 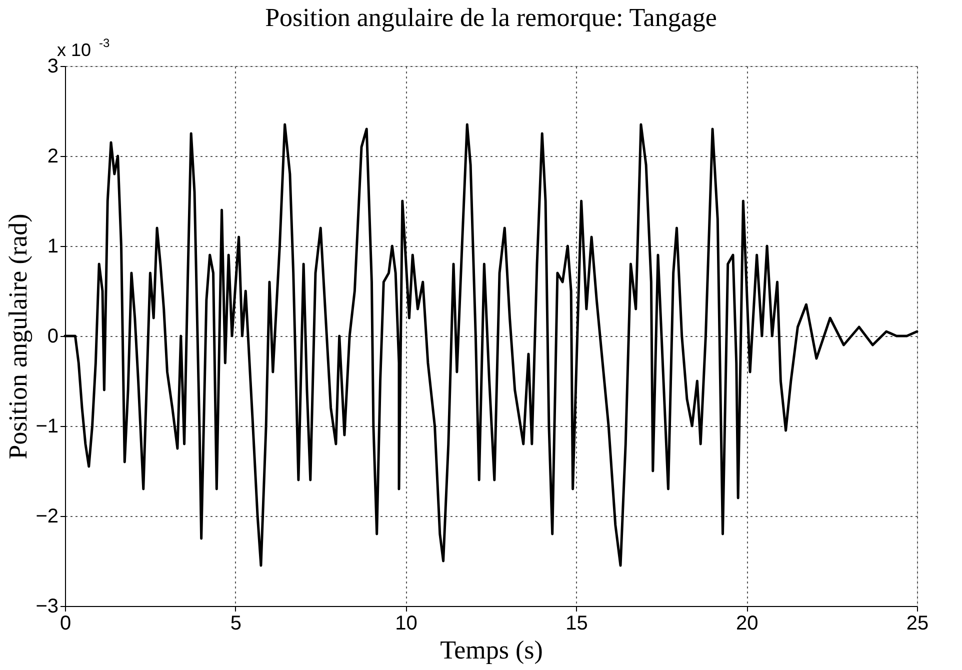 What do you see at coordinates (52, 157) in the screenshot?
I see `y-tick-label: 2` at bounding box center [52, 157].